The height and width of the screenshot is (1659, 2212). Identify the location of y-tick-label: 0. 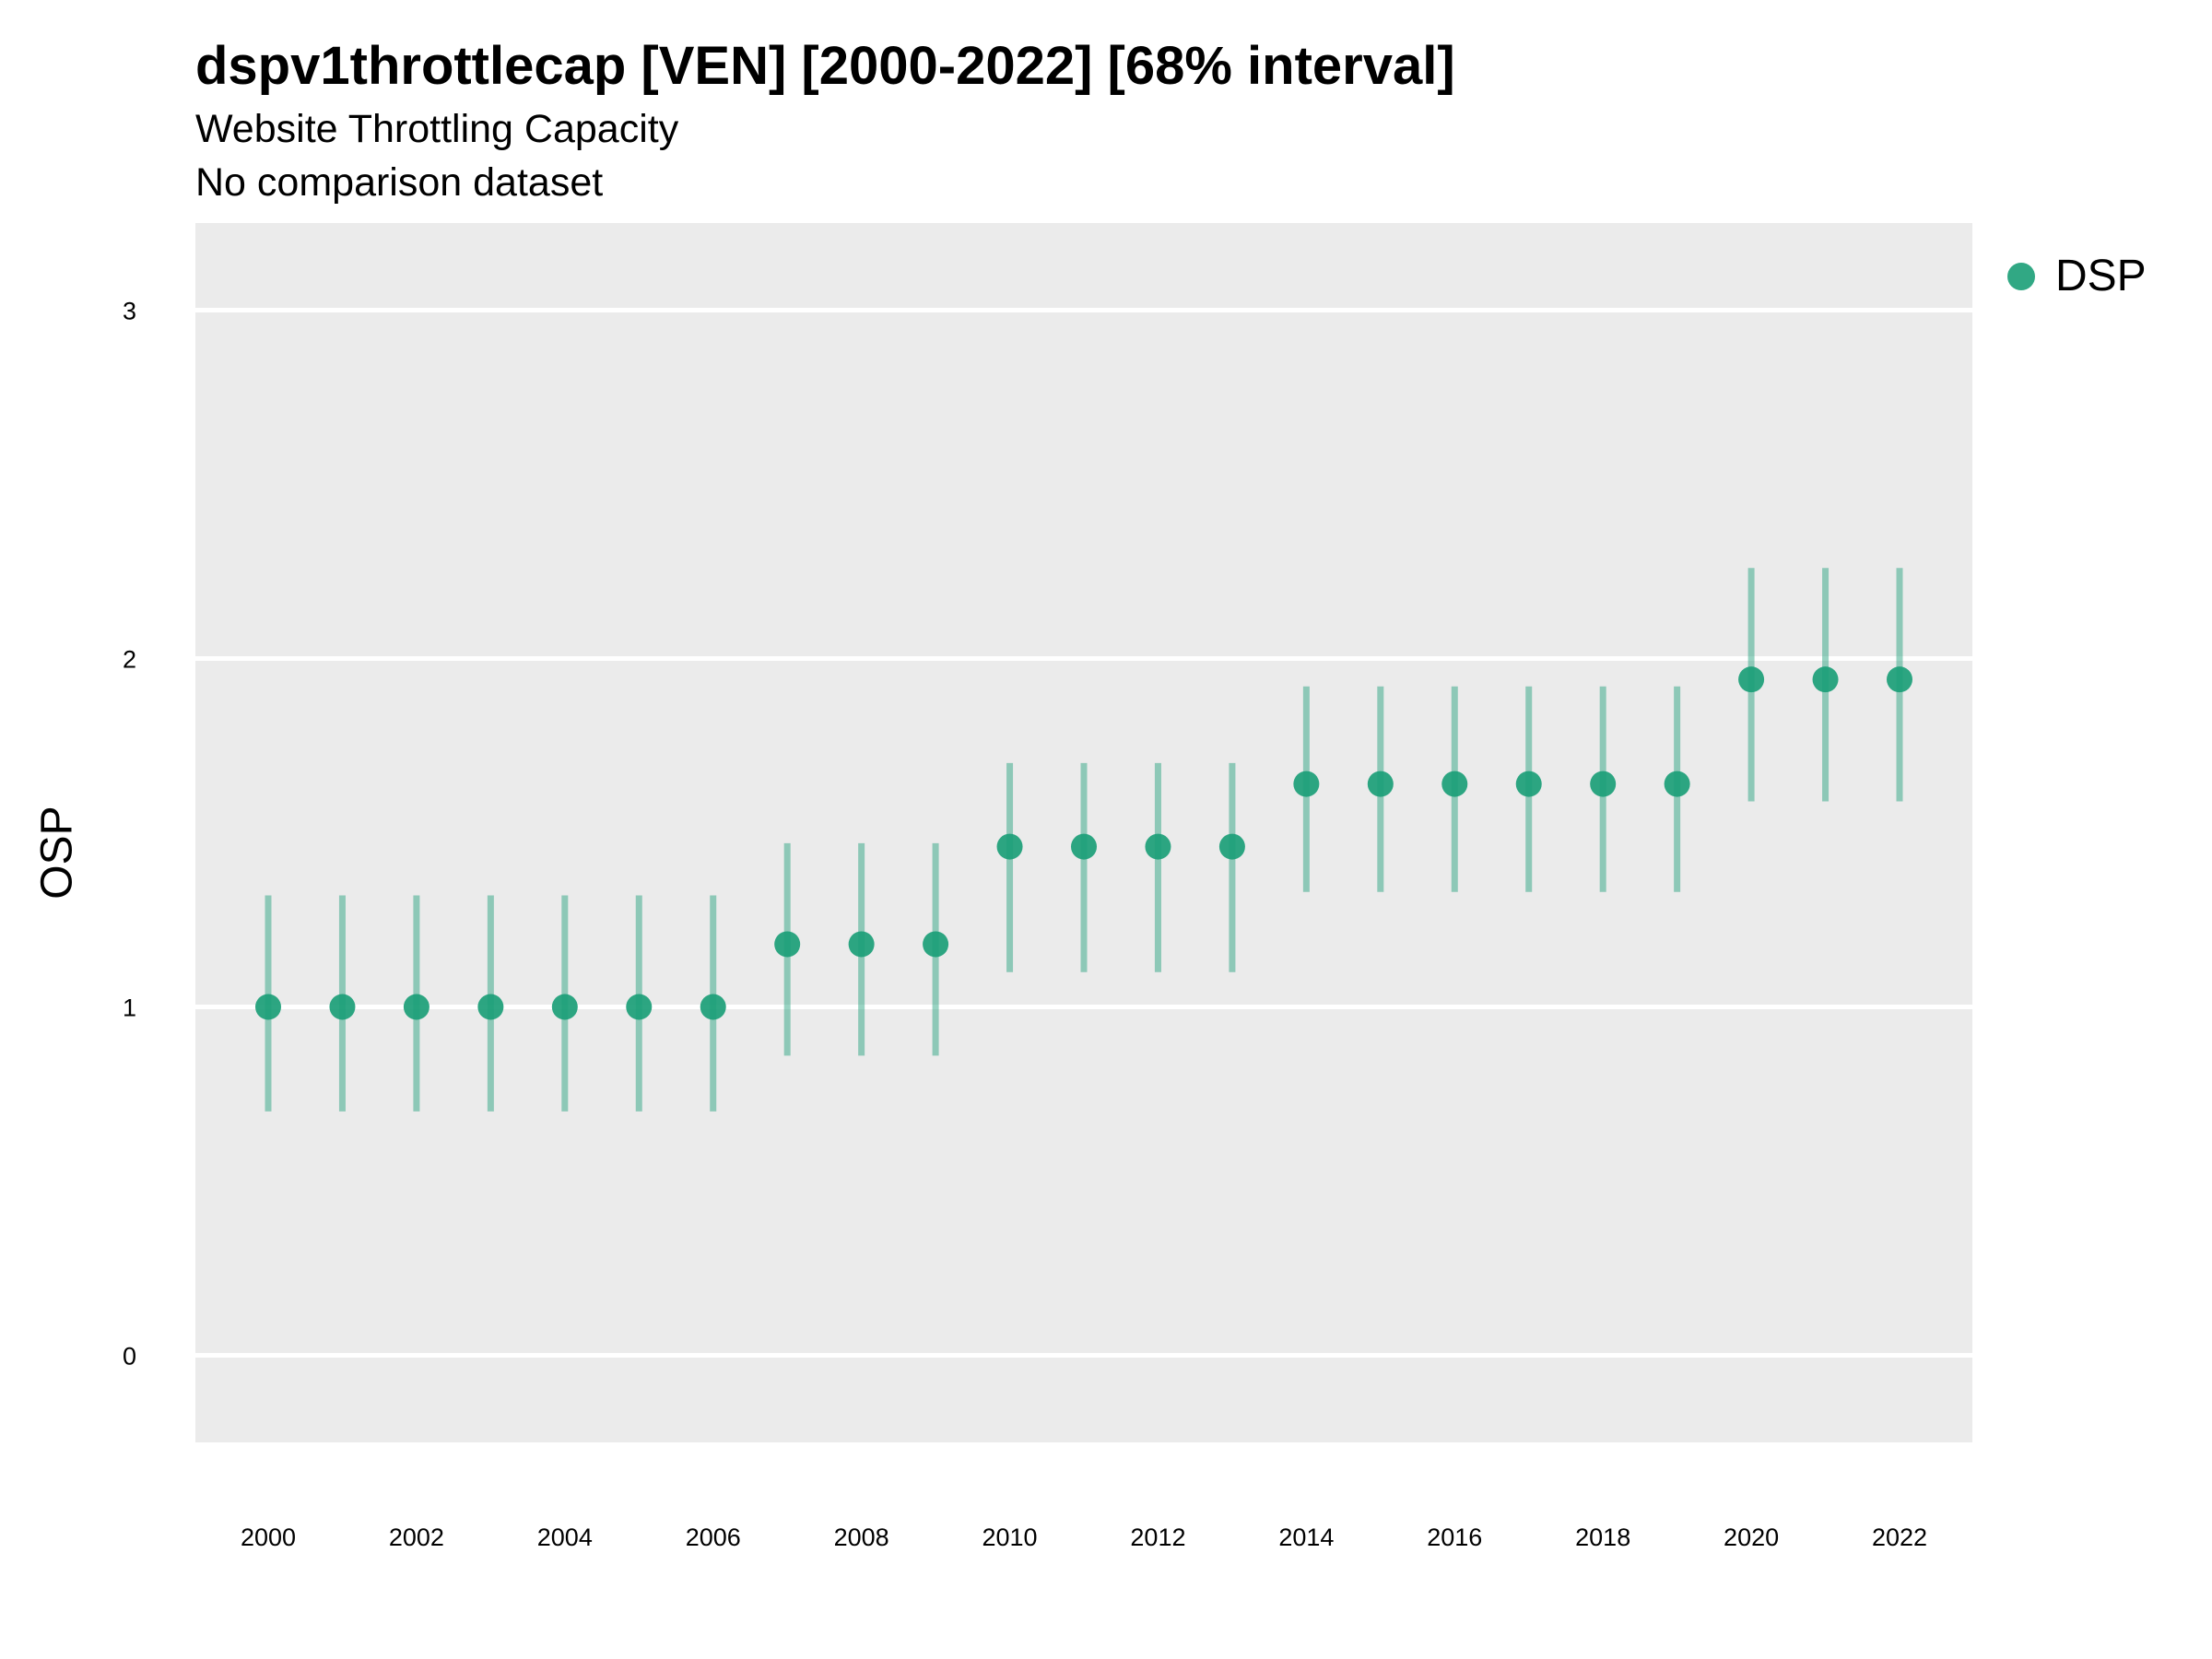
(129, 1357).